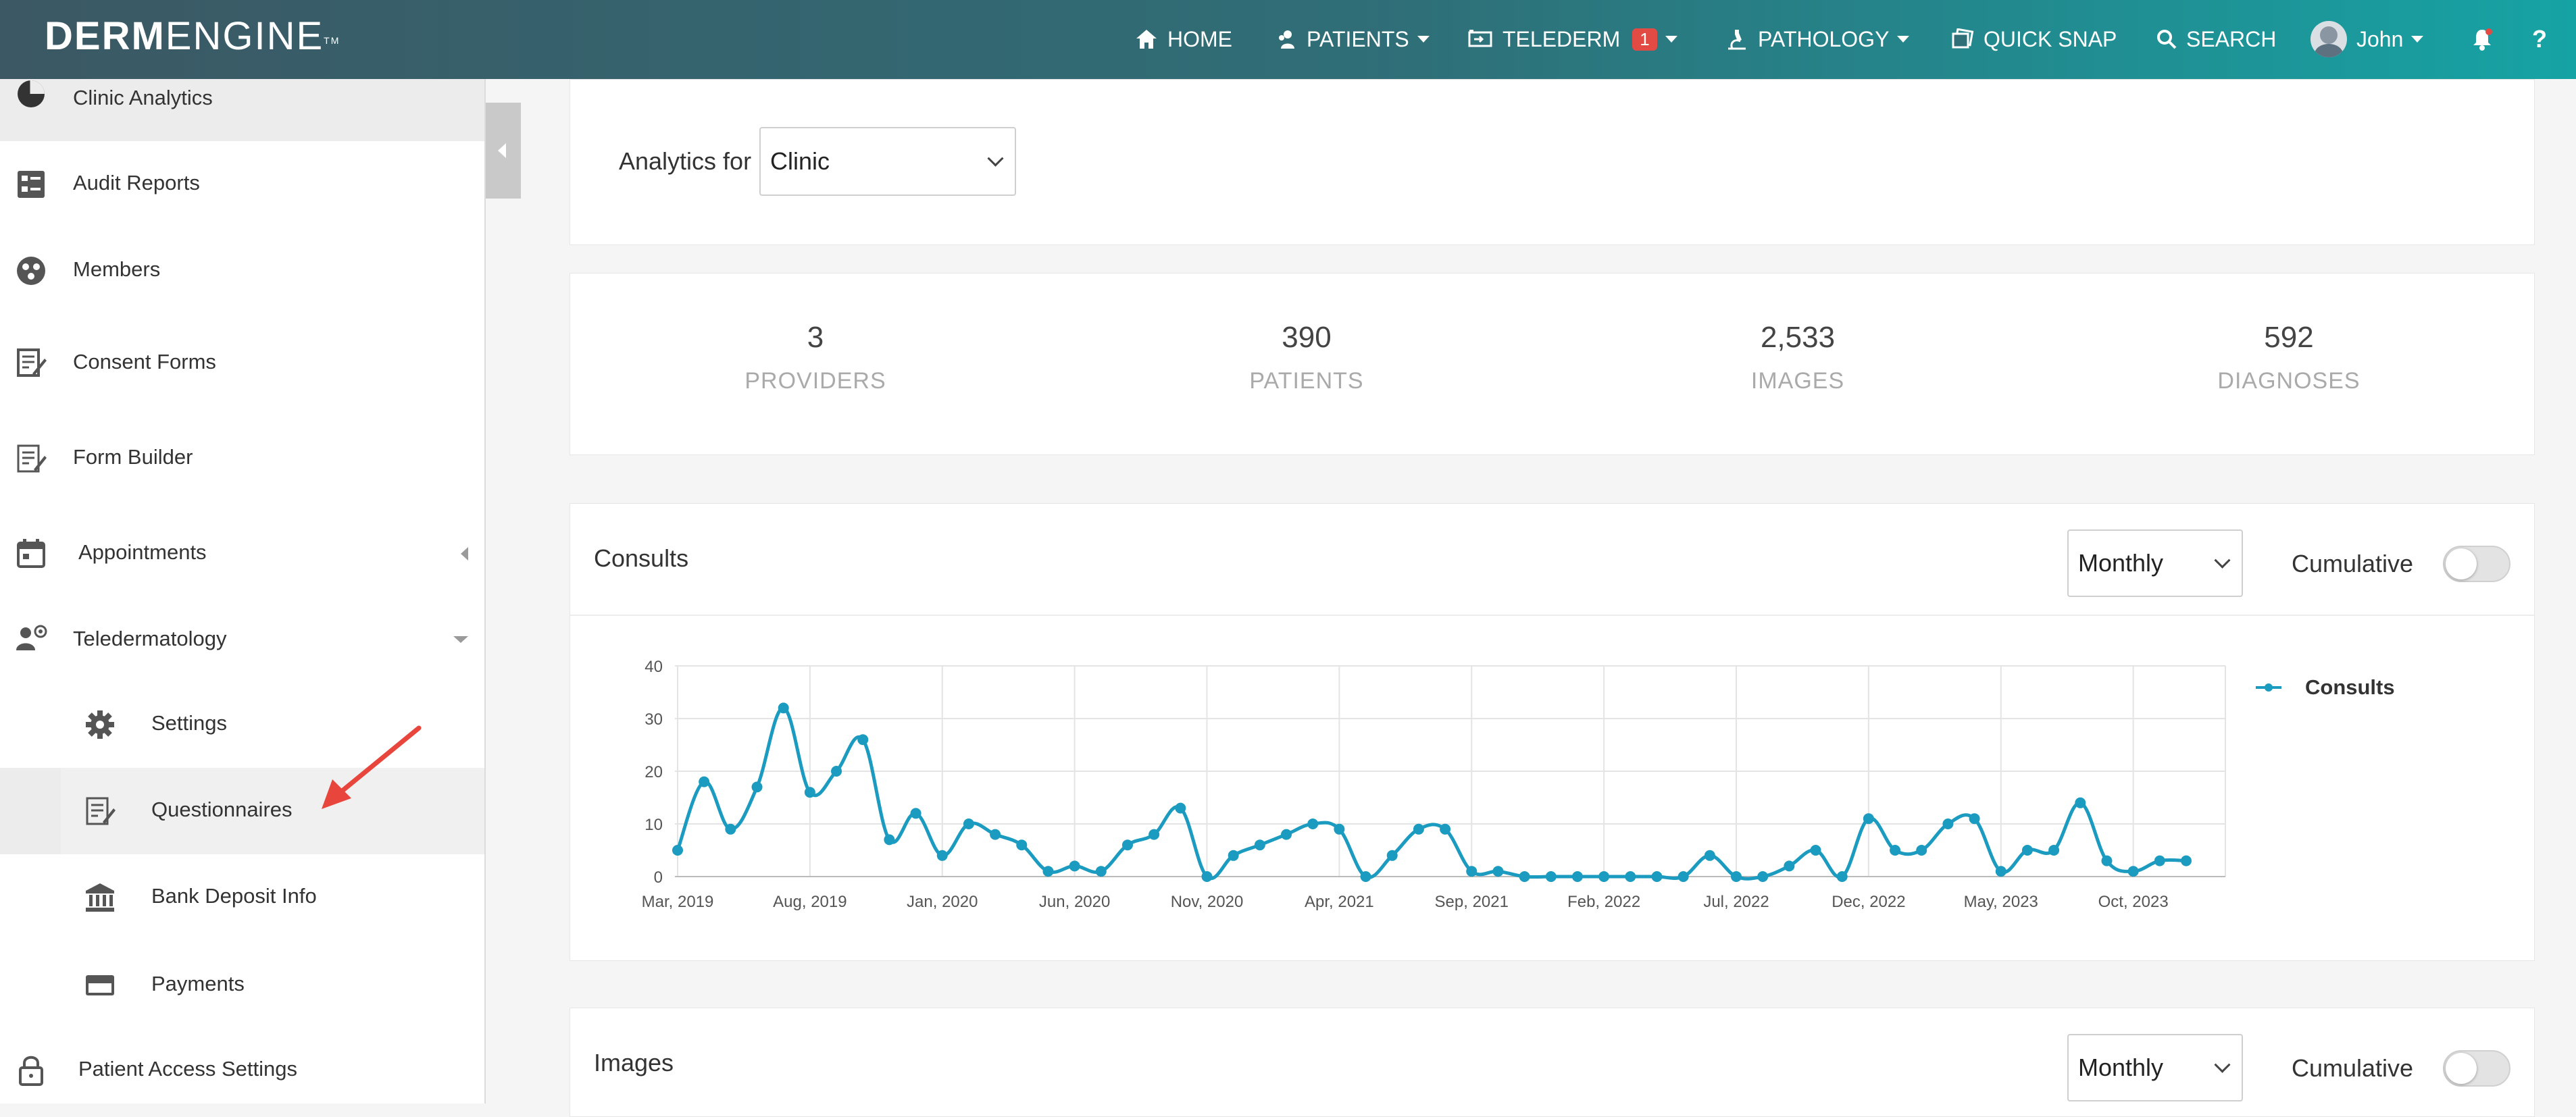  What do you see at coordinates (2034, 39) in the screenshot?
I see `nav-quick-snap: QUICK SNAP` at bounding box center [2034, 39].